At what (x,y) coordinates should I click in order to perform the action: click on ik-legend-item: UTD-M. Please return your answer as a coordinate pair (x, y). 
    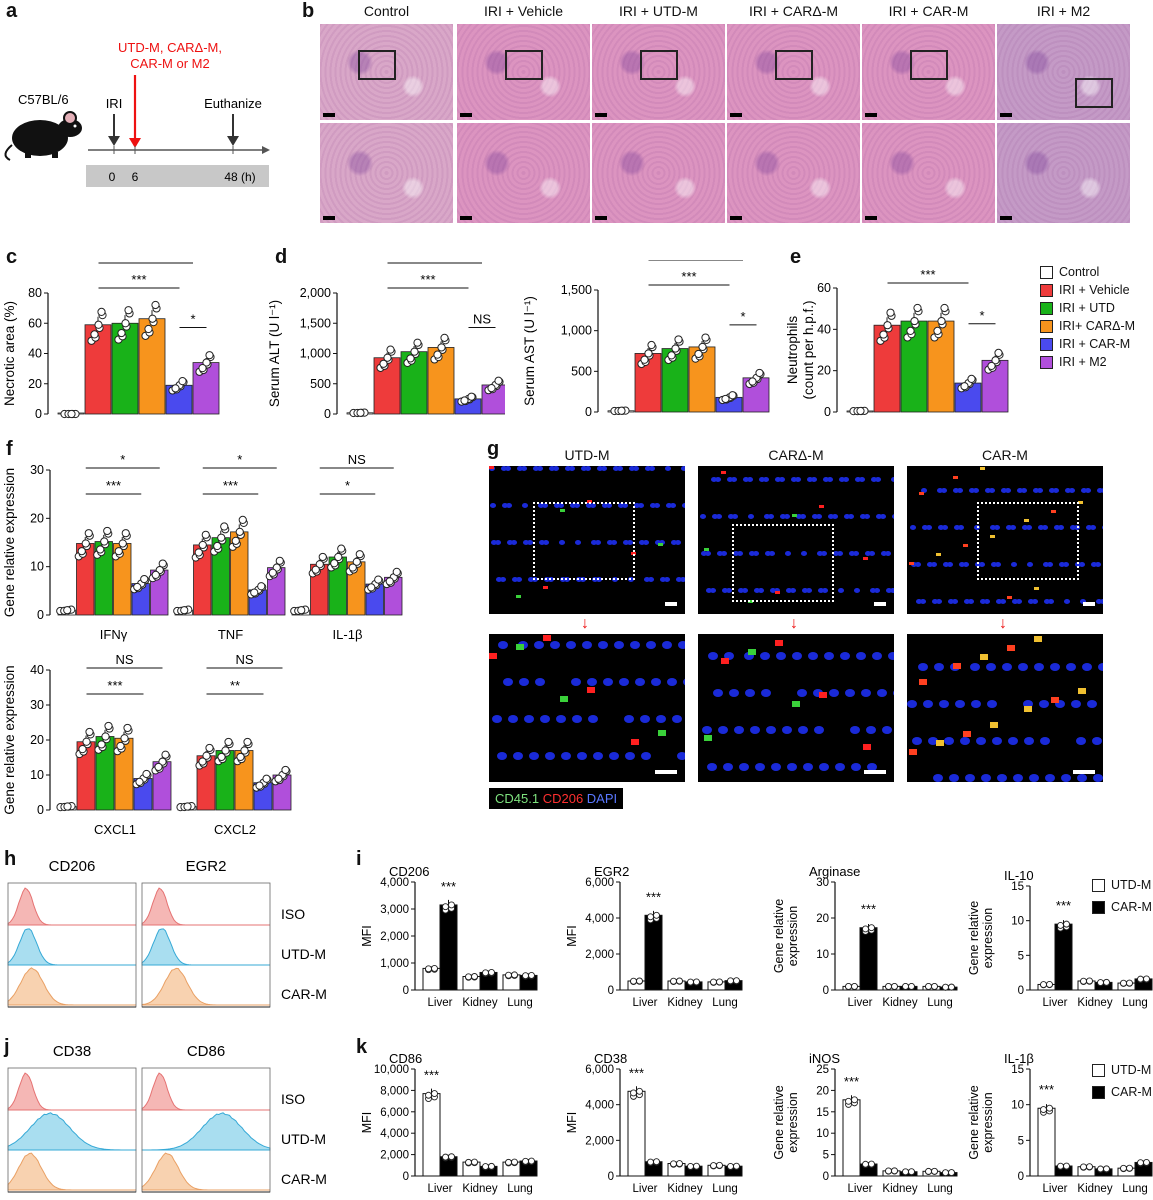
    Looking at the image, I should click on (1121, 1070).